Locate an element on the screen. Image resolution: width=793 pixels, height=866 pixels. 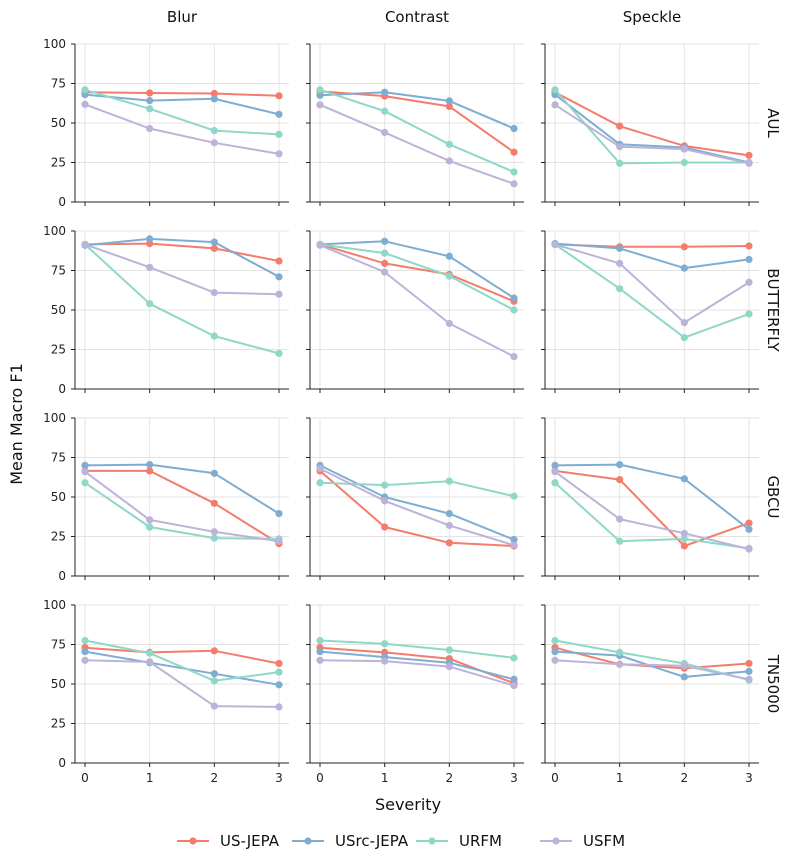
legend-marker-usrc-jepa is located at coordinates (308, 841).